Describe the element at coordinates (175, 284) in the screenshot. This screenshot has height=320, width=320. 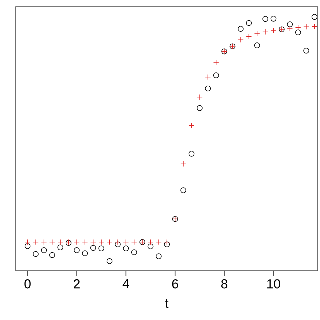
I see `x-tick-label: 6` at that location.